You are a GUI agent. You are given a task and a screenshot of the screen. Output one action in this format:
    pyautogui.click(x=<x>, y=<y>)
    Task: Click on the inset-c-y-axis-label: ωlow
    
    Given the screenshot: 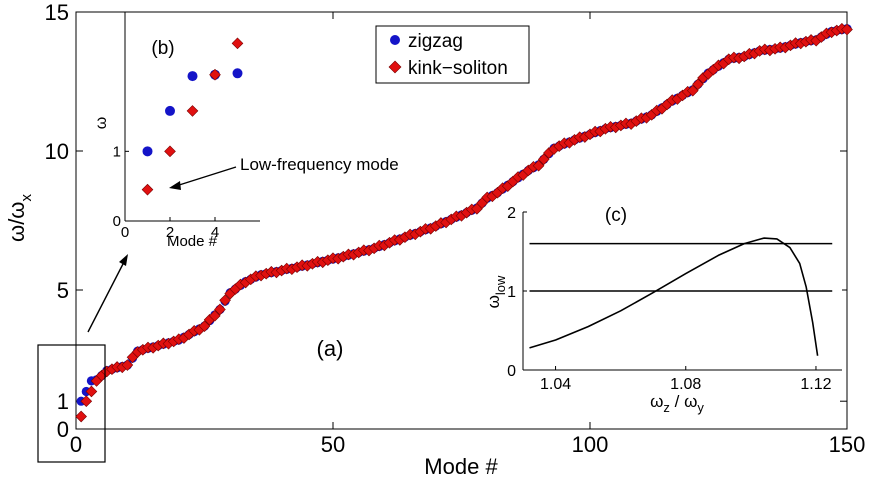 What is the action you would take?
    pyautogui.click(x=496, y=291)
    